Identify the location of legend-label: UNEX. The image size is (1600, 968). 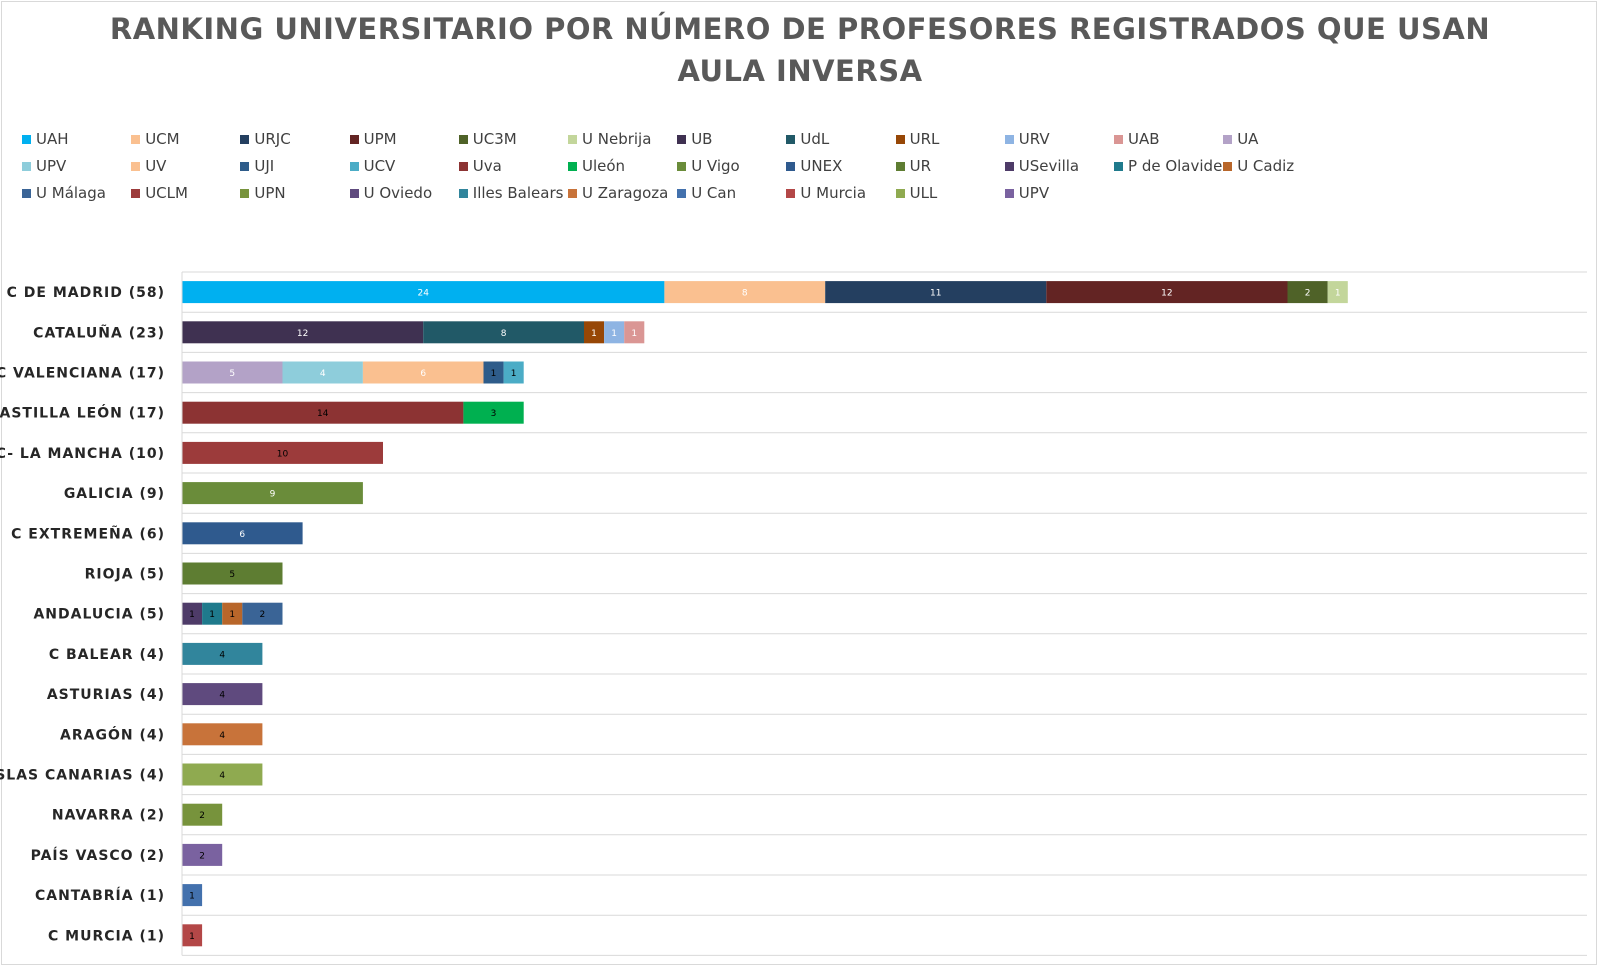
(821, 166).